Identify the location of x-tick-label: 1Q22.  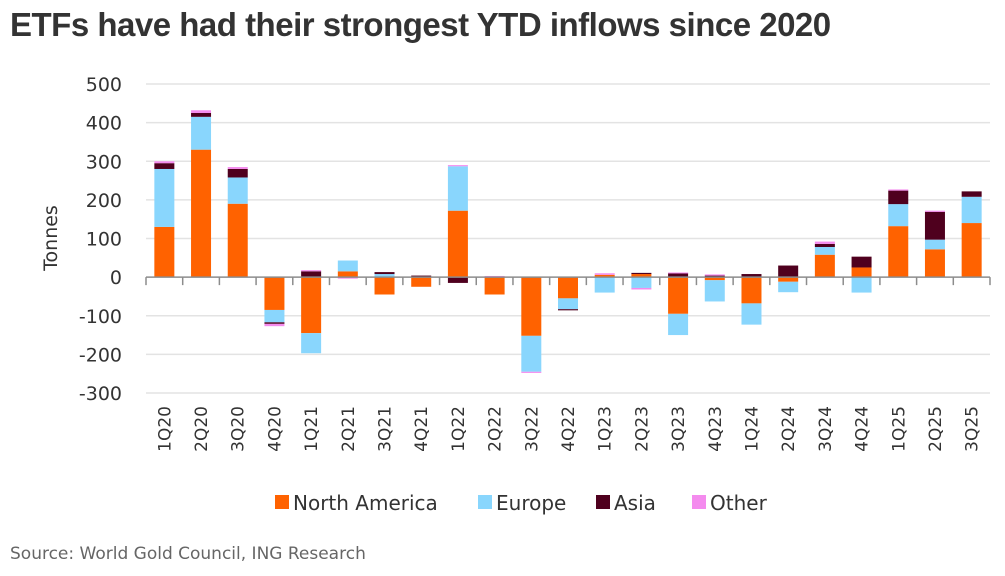
(459, 429).